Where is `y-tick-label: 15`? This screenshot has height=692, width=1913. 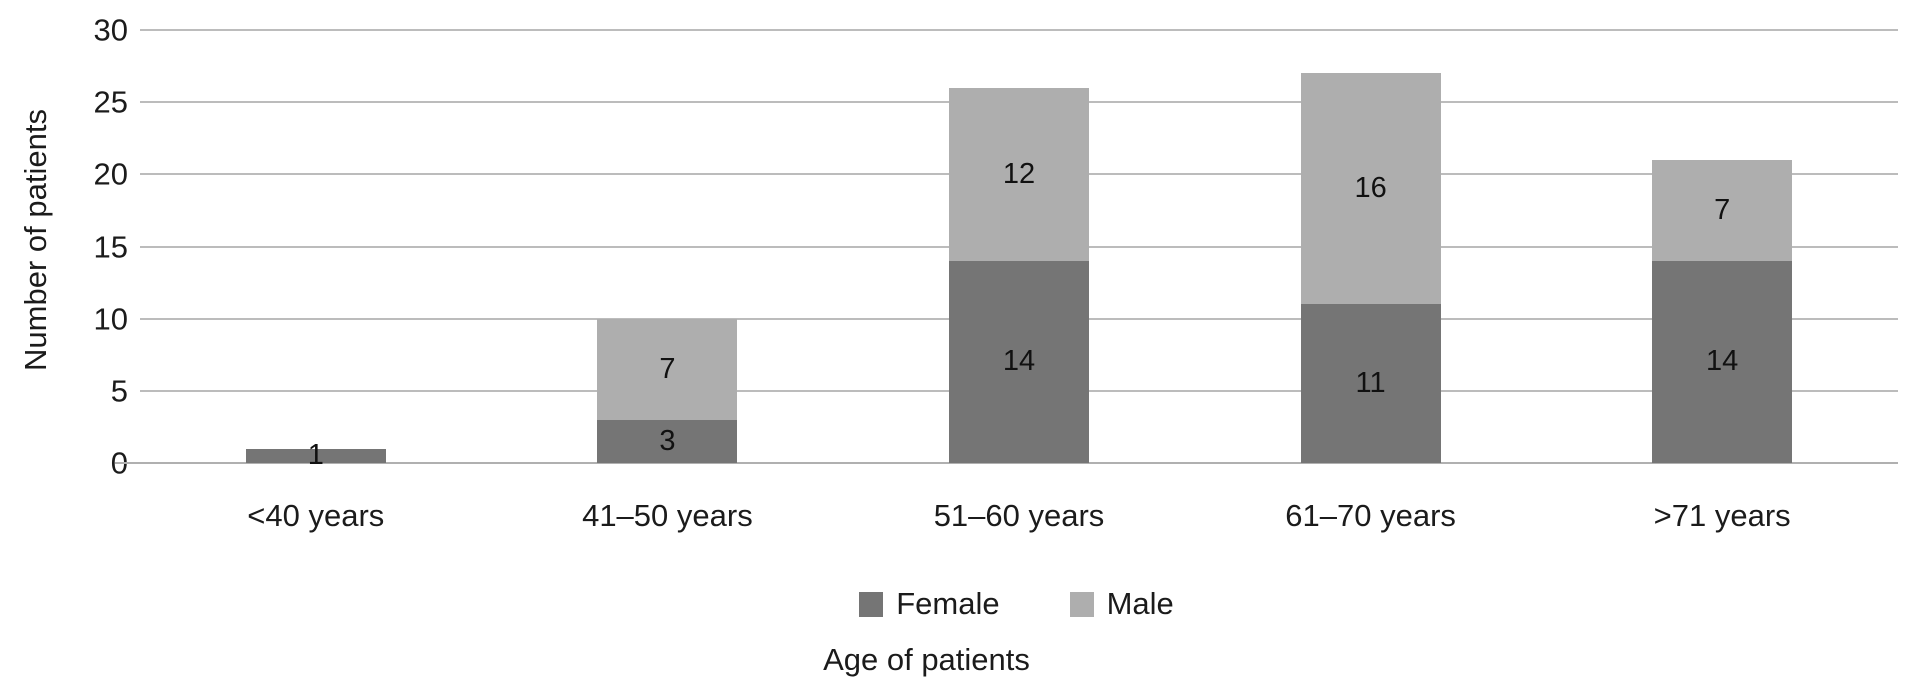
y-tick-label: 15 is located at coordinates (110, 246).